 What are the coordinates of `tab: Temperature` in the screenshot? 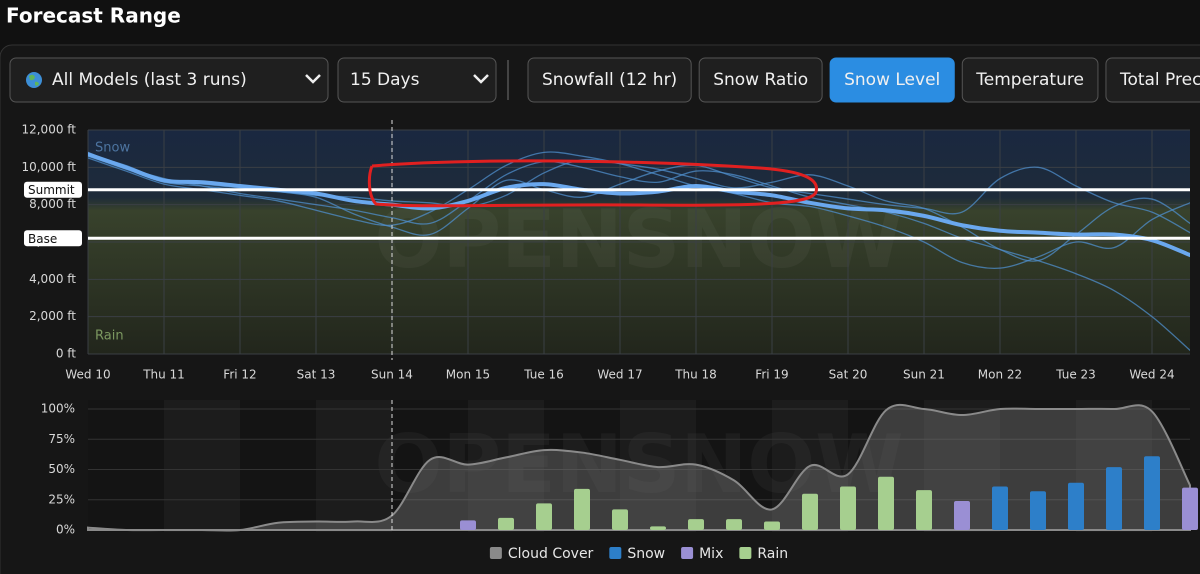 It's located at (1030, 80).